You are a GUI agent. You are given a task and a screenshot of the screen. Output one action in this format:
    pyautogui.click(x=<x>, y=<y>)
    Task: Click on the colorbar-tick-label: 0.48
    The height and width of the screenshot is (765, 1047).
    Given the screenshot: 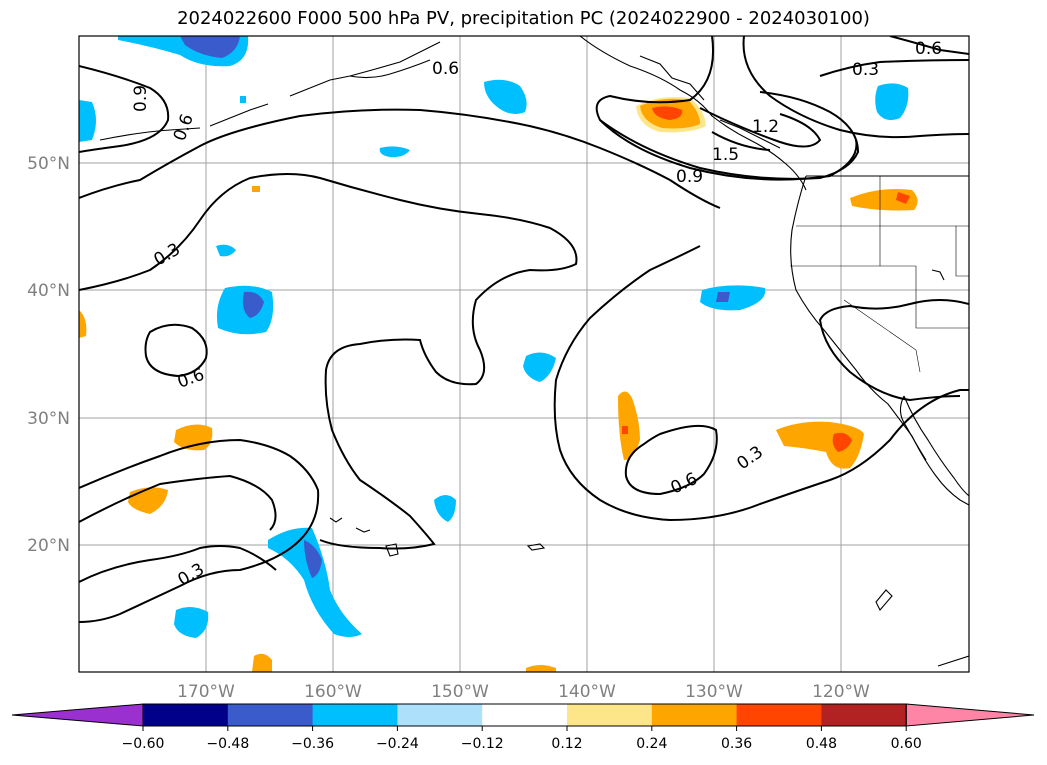 What is the action you would take?
    pyautogui.click(x=821, y=744)
    